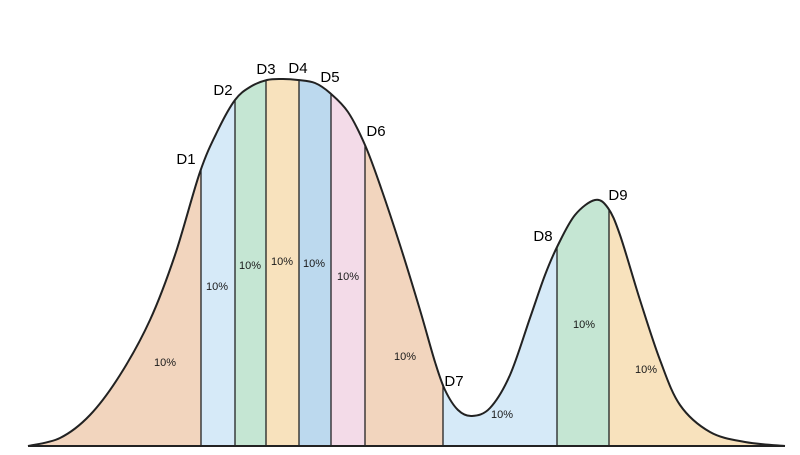 The height and width of the screenshot is (455, 800). Describe the element at coordinates (542, 236) in the screenshot. I see `decile-label-d8: D8` at that location.